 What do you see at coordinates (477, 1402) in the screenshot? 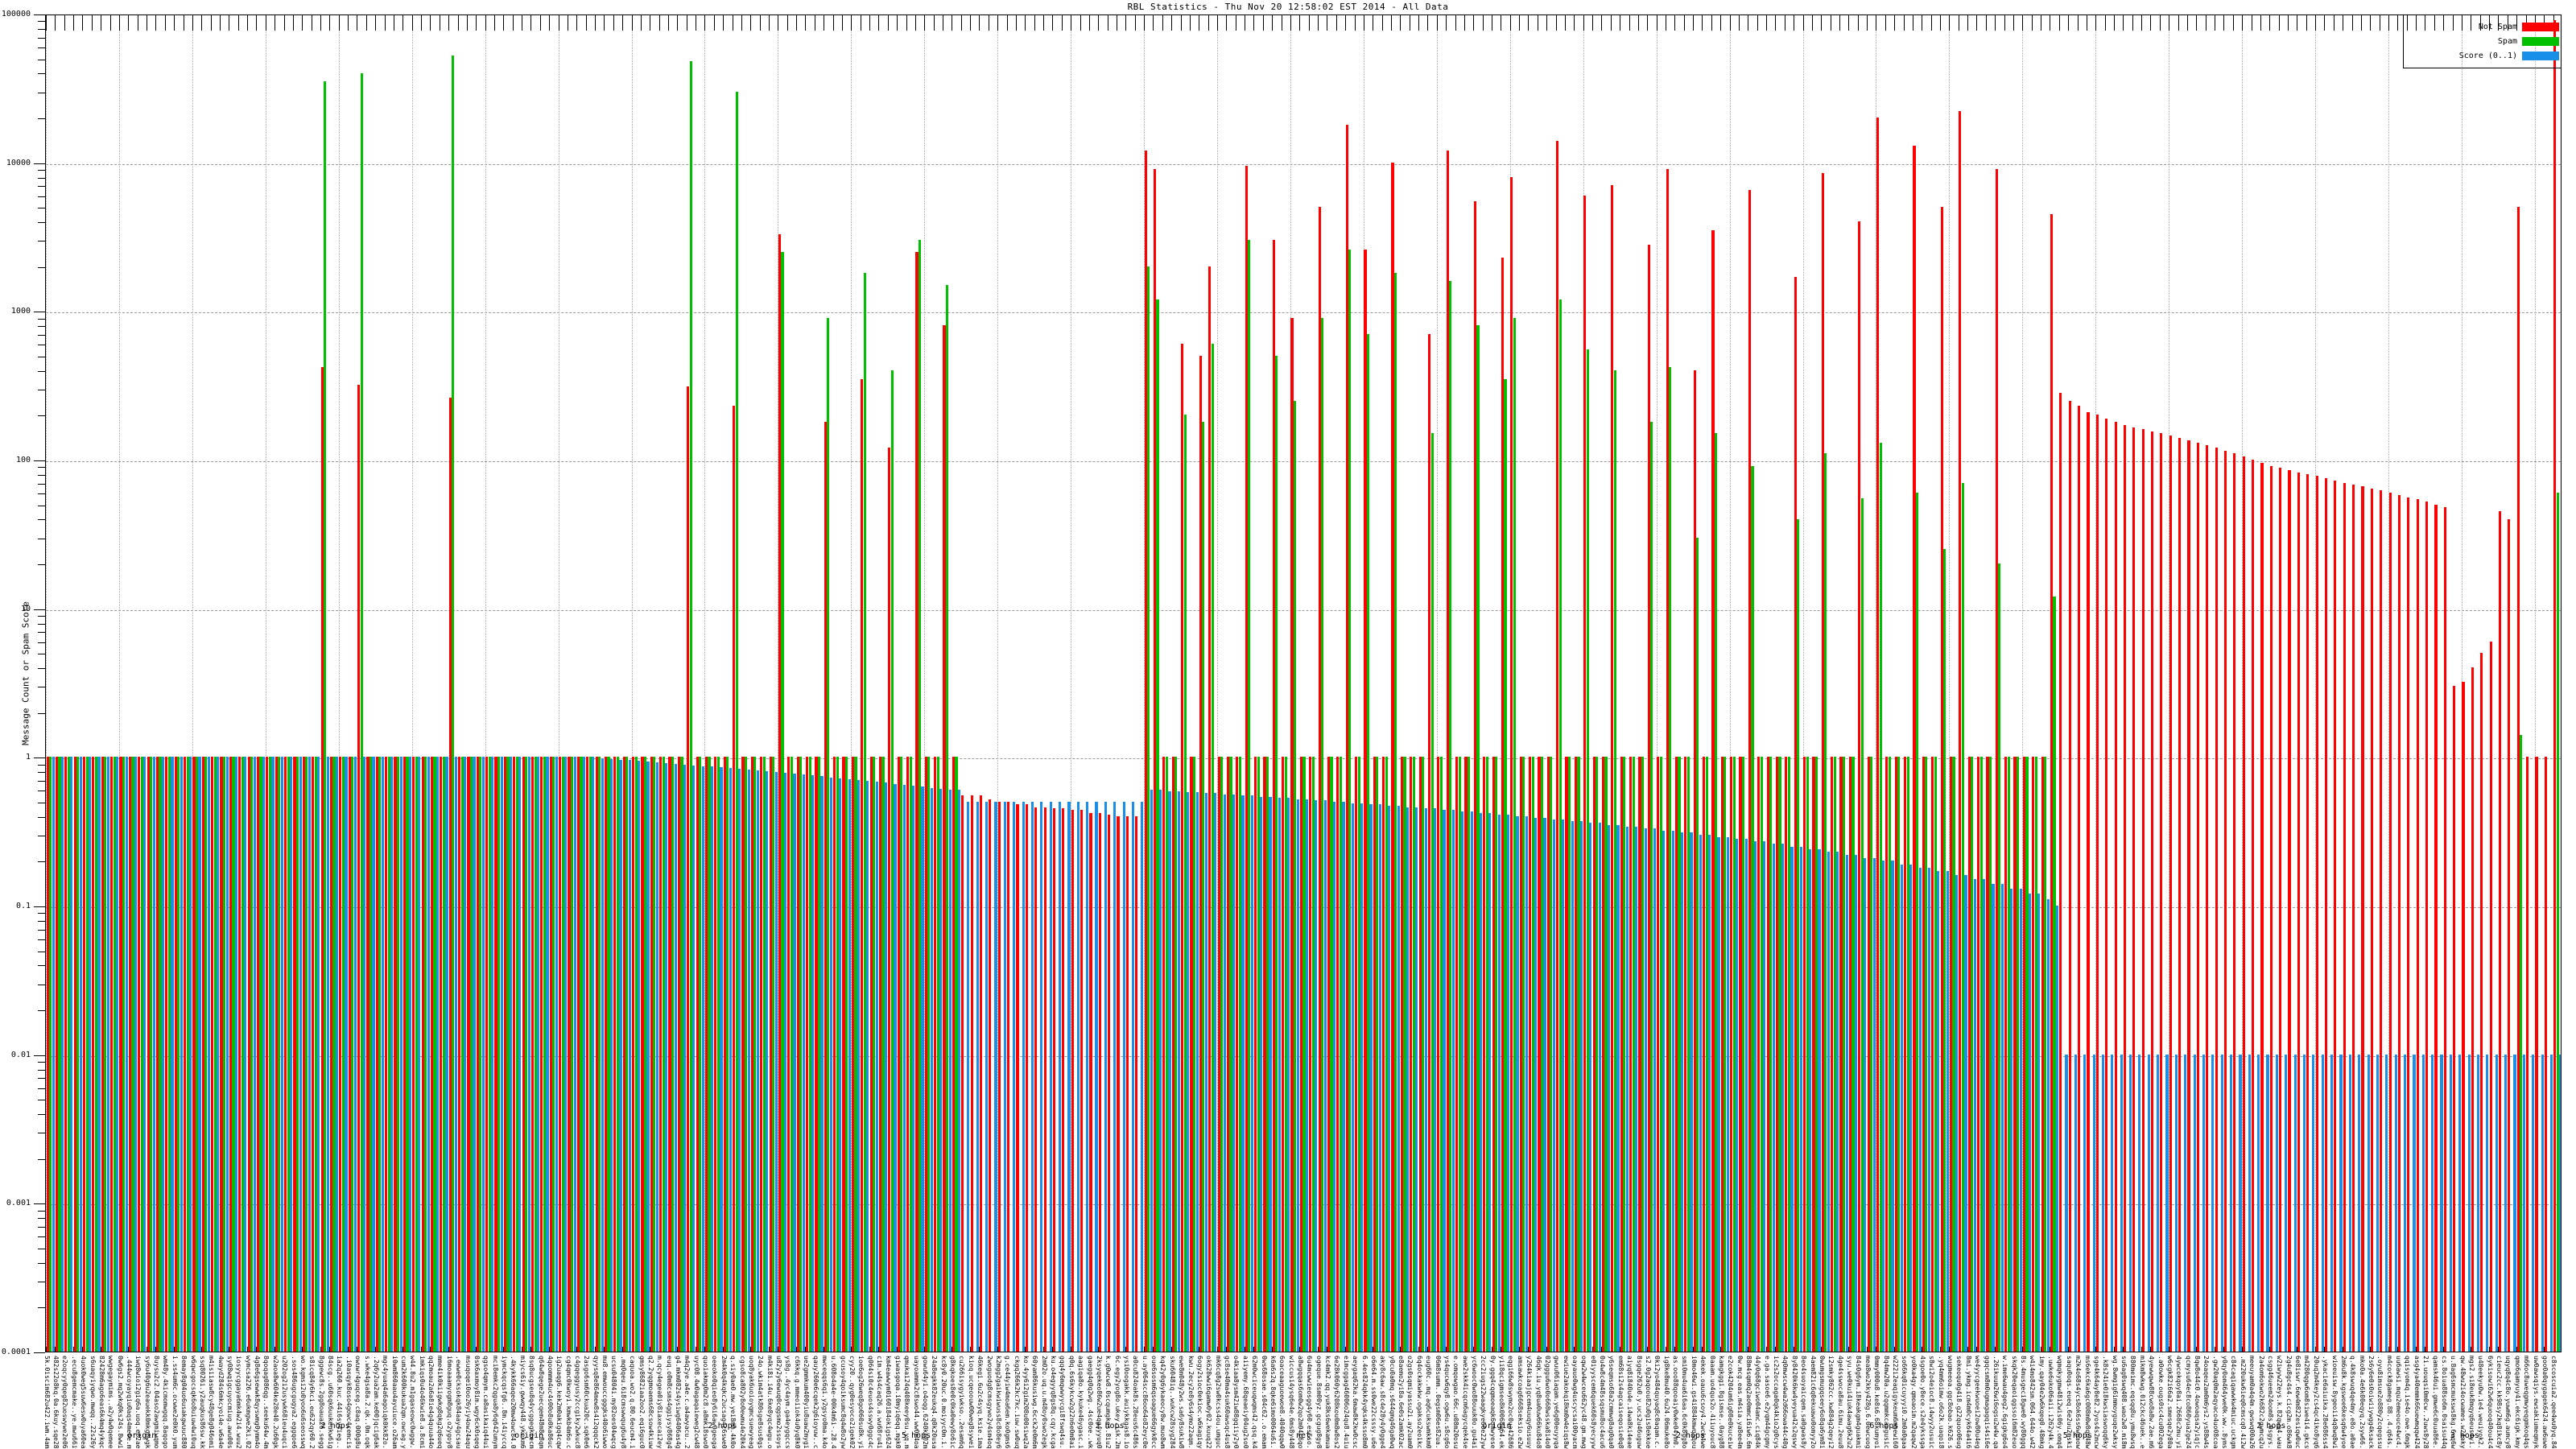
I see `x-tick-label: 0sk6axmoy8im.wgy6ck0sqegyo` at bounding box center [477, 1402].